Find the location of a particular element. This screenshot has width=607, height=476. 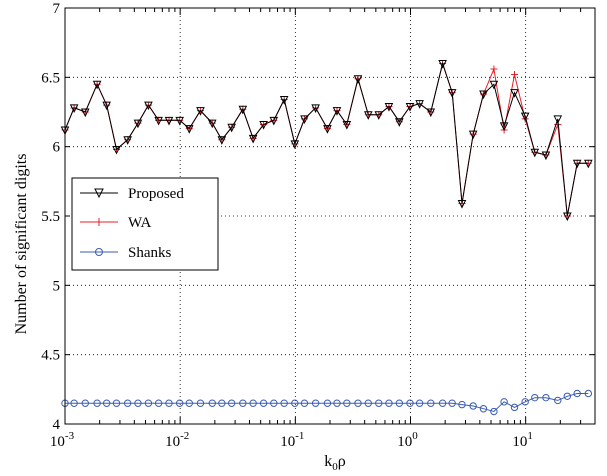

y-tick-label: 4 is located at coordinates (57, 425).